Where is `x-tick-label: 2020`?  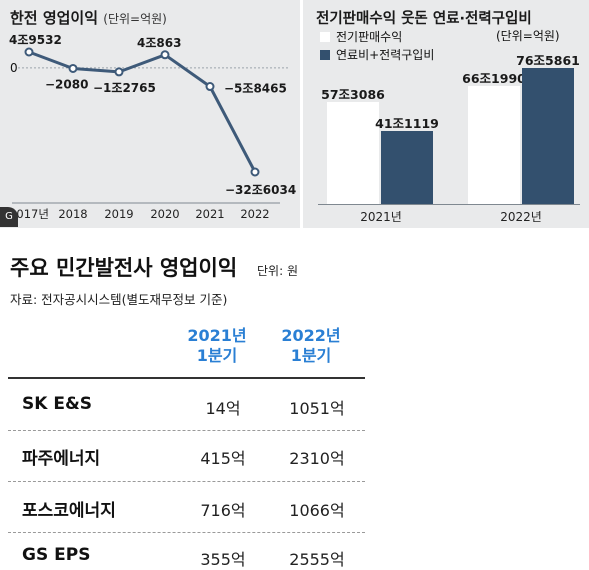
x-tick-label: 2020 is located at coordinates (164, 214).